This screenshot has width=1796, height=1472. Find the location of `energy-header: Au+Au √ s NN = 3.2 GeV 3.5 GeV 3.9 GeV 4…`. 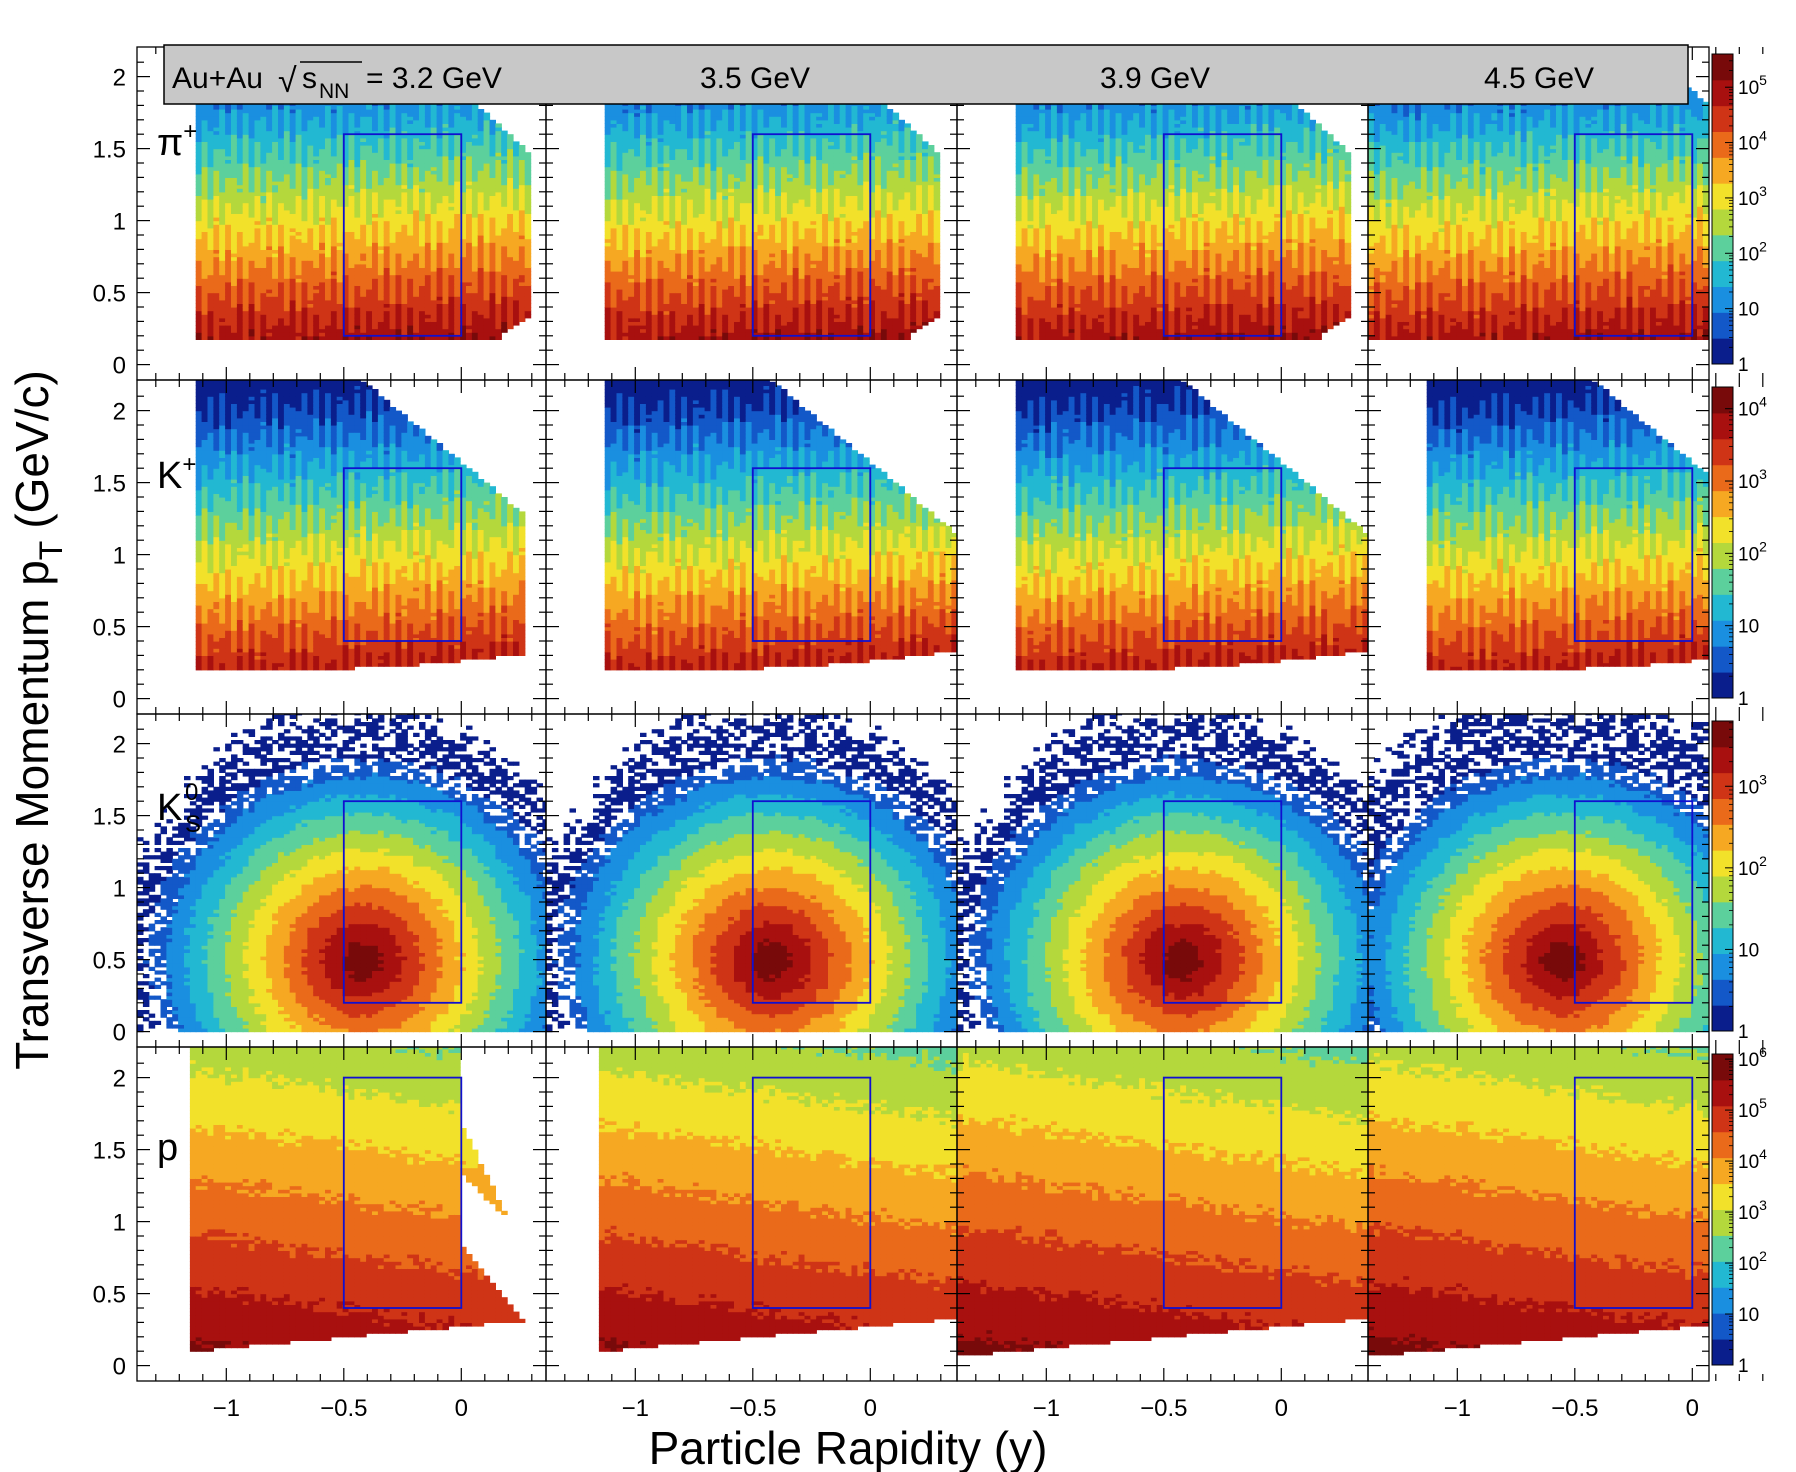

energy-header: Au+Au √ s NN = 3.2 GeV 3.5 GeV 3.9 GeV 4… is located at coordinates (926, 74).